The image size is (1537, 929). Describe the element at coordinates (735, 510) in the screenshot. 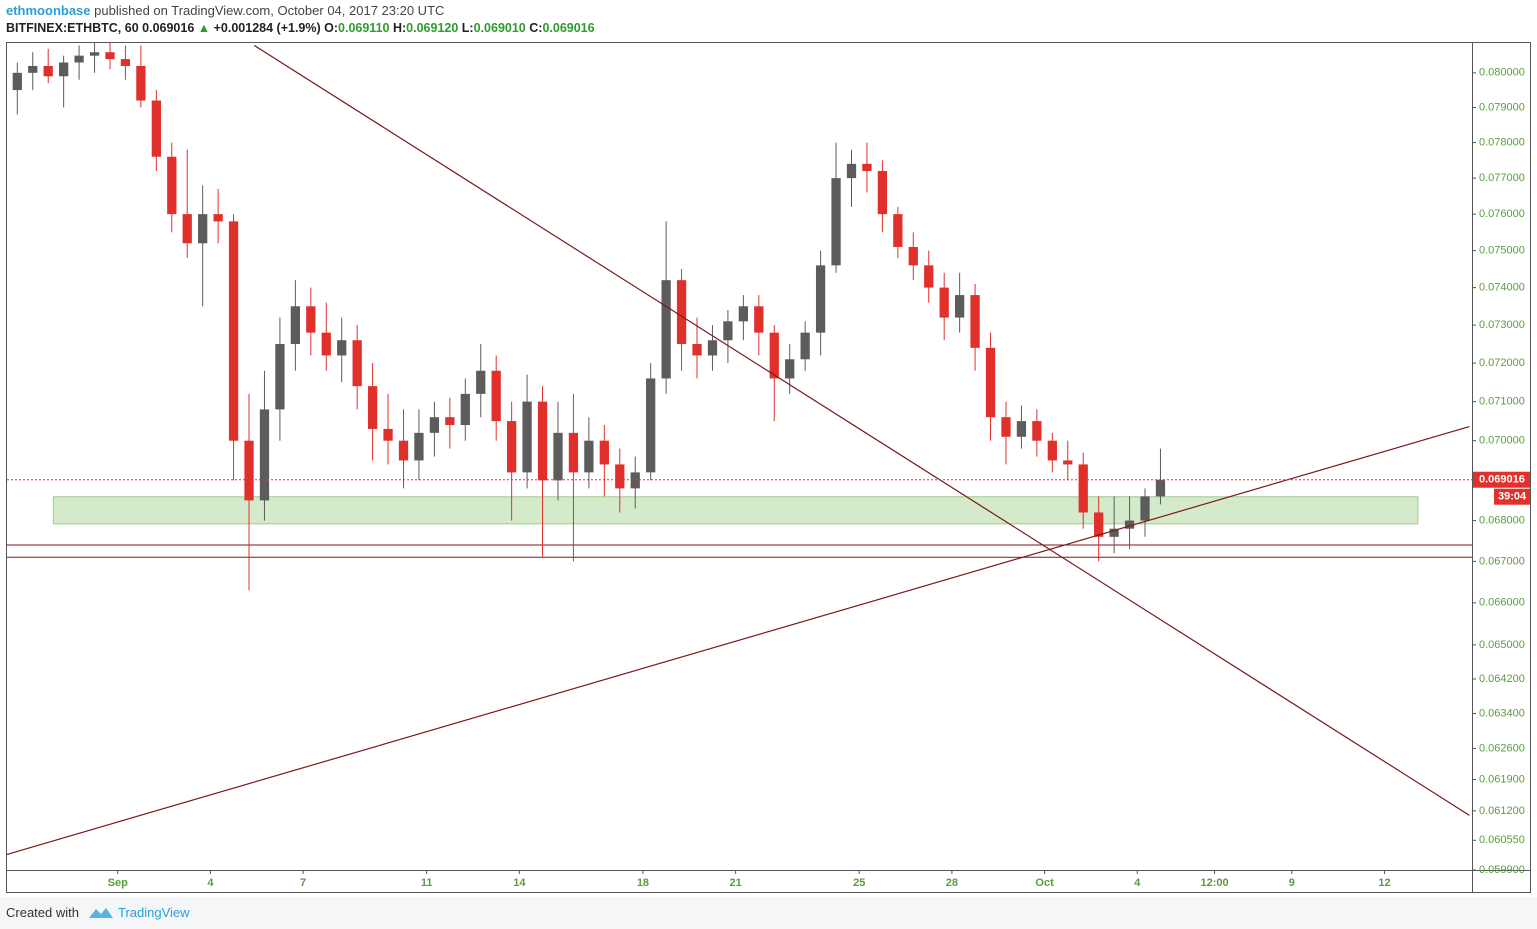

I see `support-zone` at that location.